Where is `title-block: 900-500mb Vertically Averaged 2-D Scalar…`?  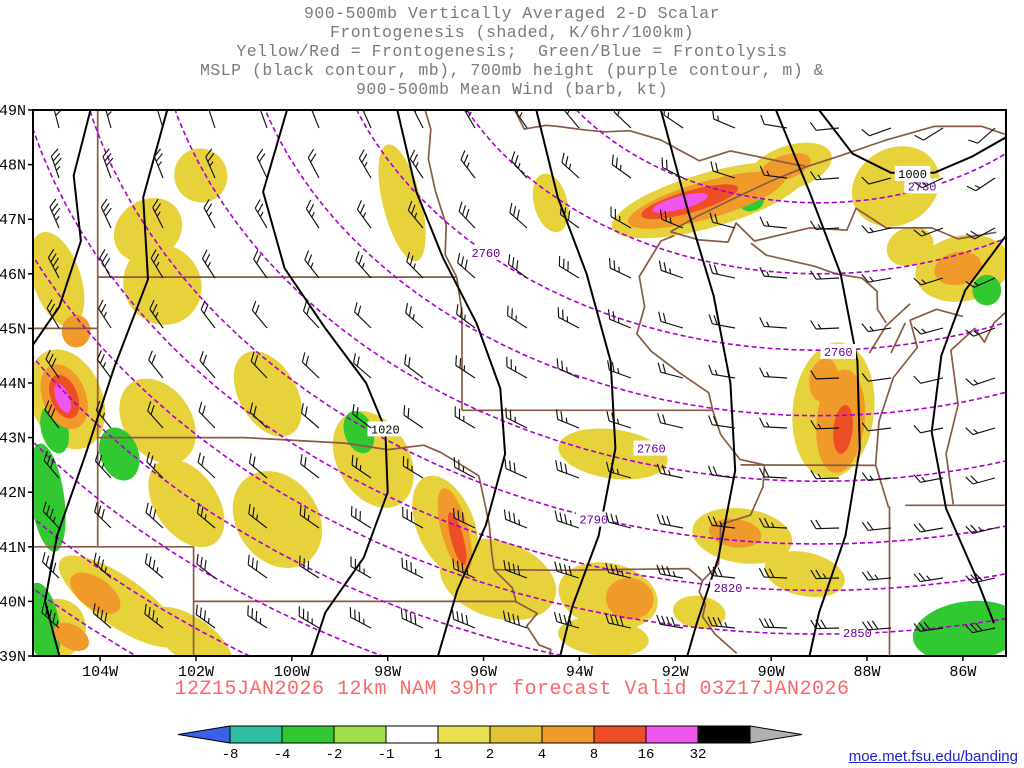 title-block: 900-500mb Vertically Averaged 2-D Scalar… is located at coordinates (512, 51).